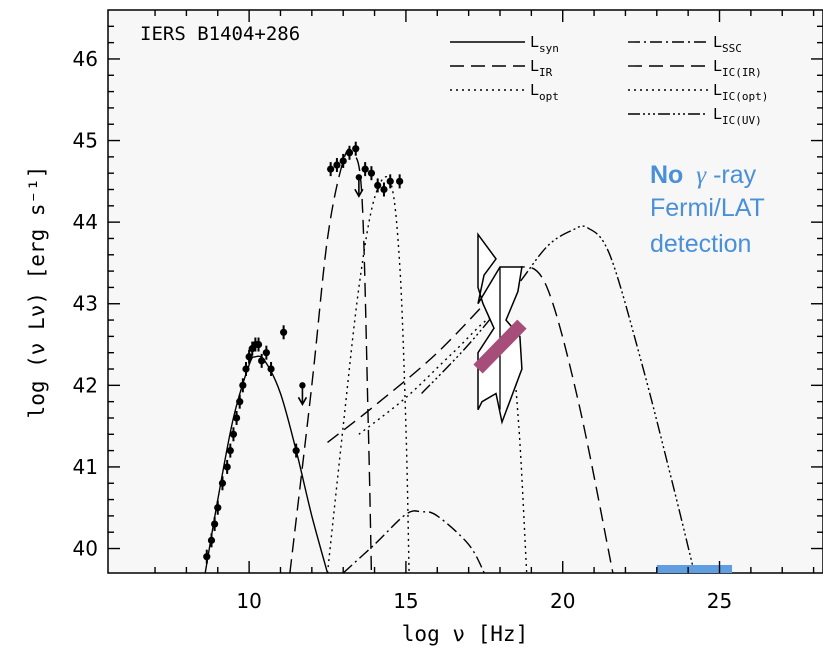 This screenshot has height=650, width=823. I want to click on y-tick-label: 43, so click(85, 304).